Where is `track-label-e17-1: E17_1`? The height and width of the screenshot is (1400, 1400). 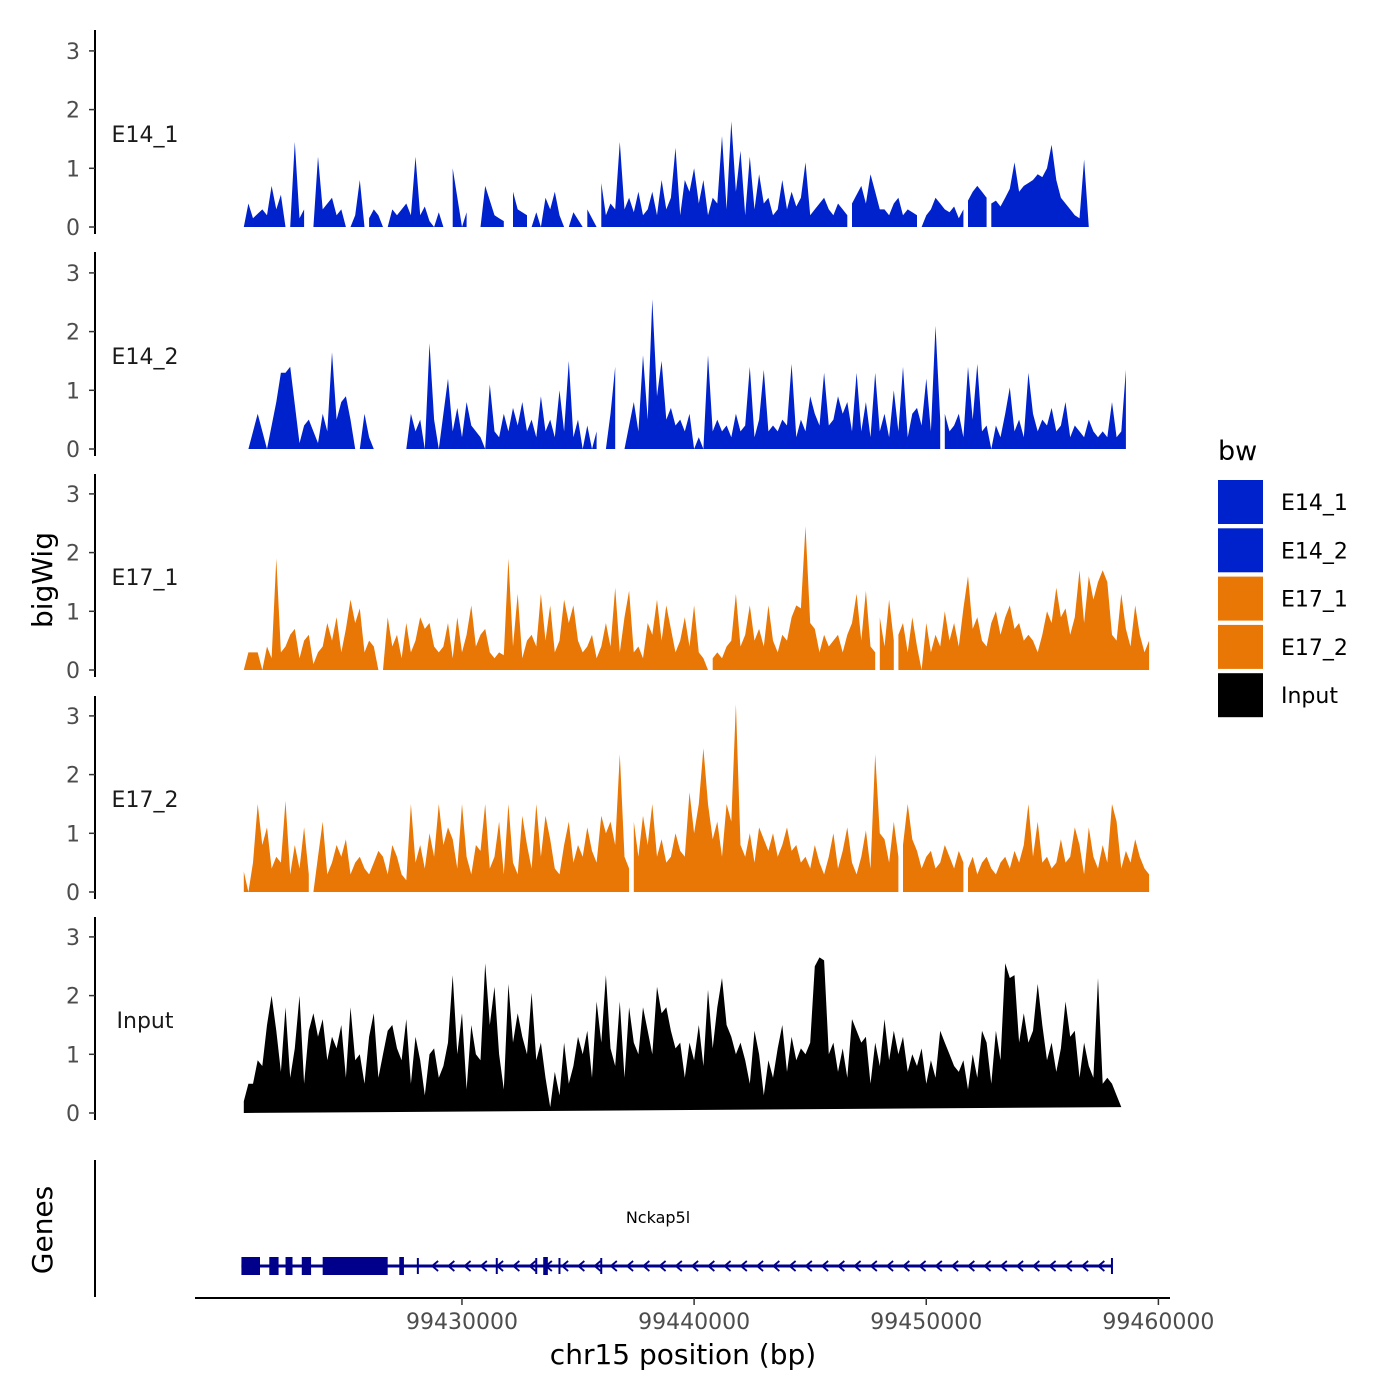 track-label-e17-1: E17_1 is located at coordinates (145, 578).